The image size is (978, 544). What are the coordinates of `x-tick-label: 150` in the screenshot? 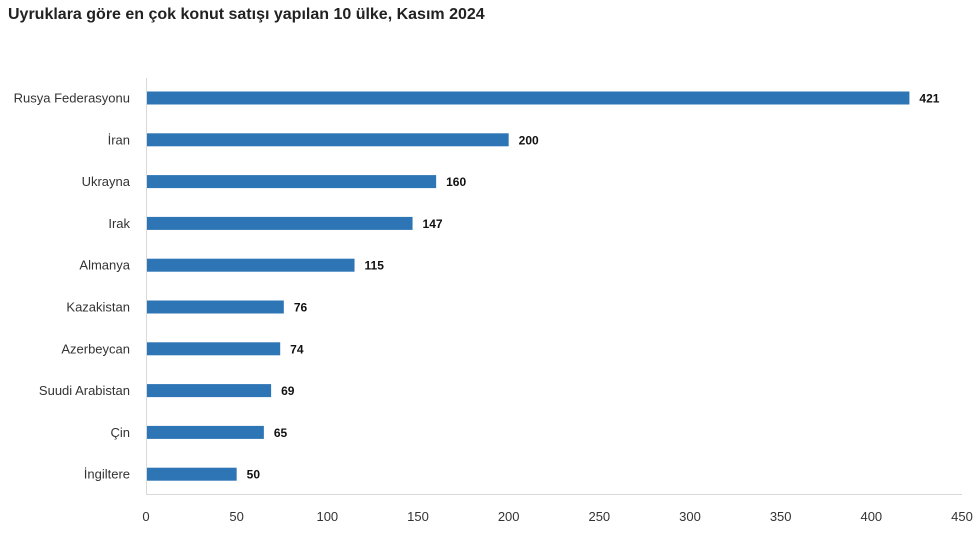 It's located at (418, 516).